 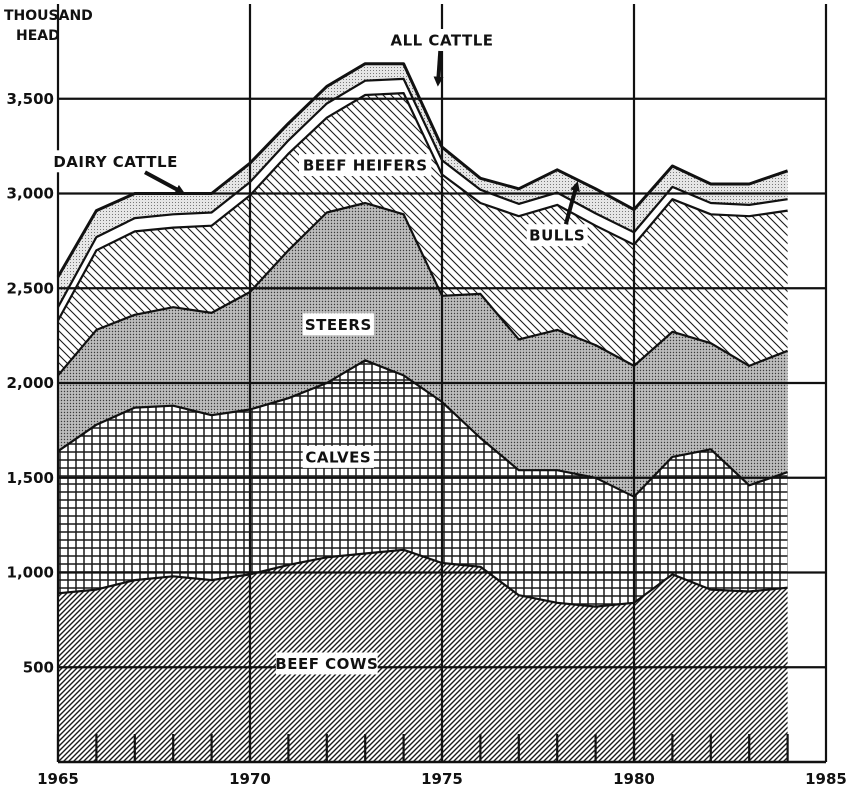 I want to click on label-steers: STEERS, so click(x=338, y=324).